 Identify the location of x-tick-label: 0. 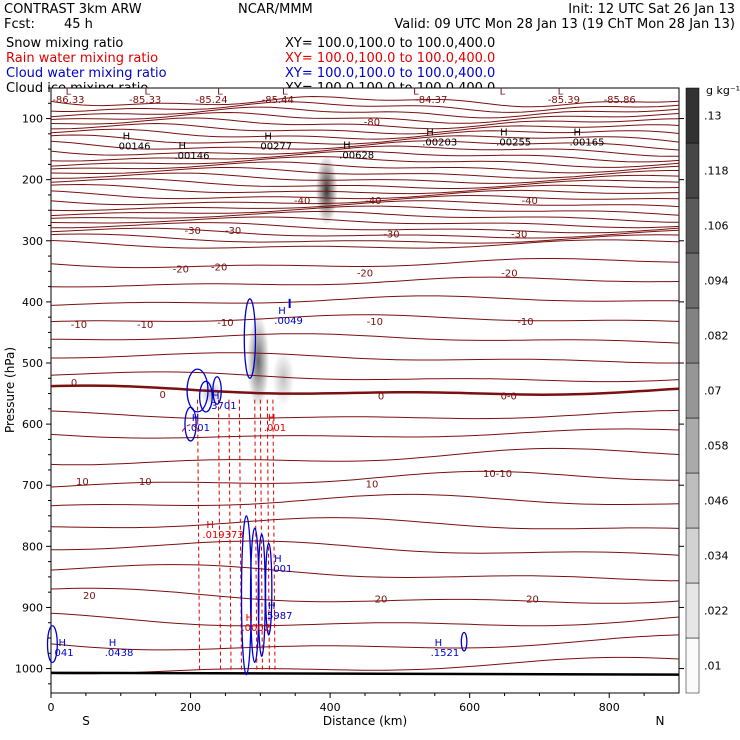
(51, 707).